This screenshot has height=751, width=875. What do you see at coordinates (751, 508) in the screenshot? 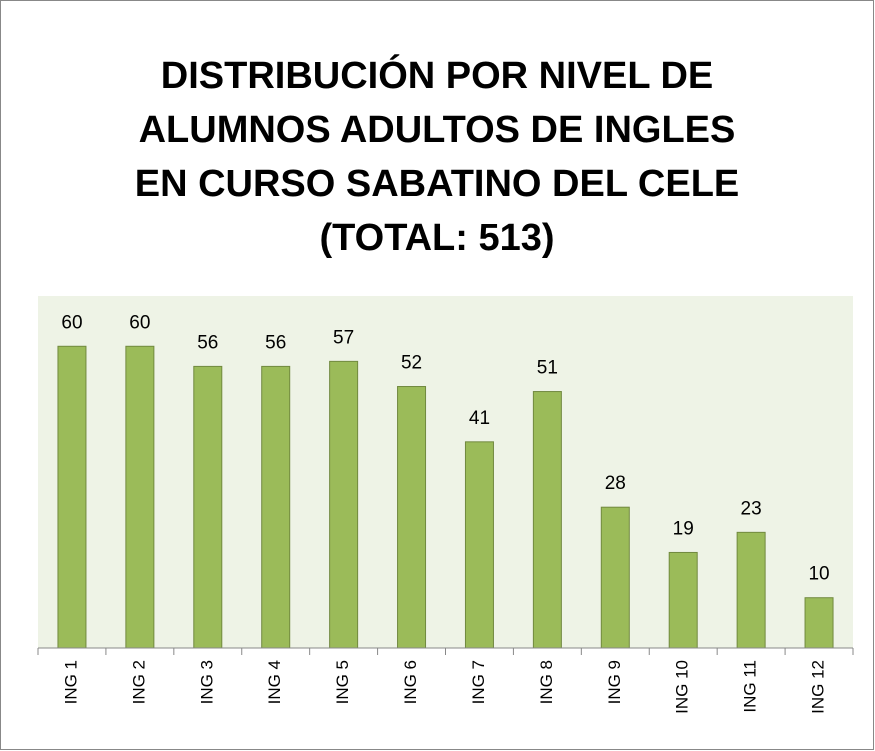
I see `data-label: 23` at bounding box center [751, 508].